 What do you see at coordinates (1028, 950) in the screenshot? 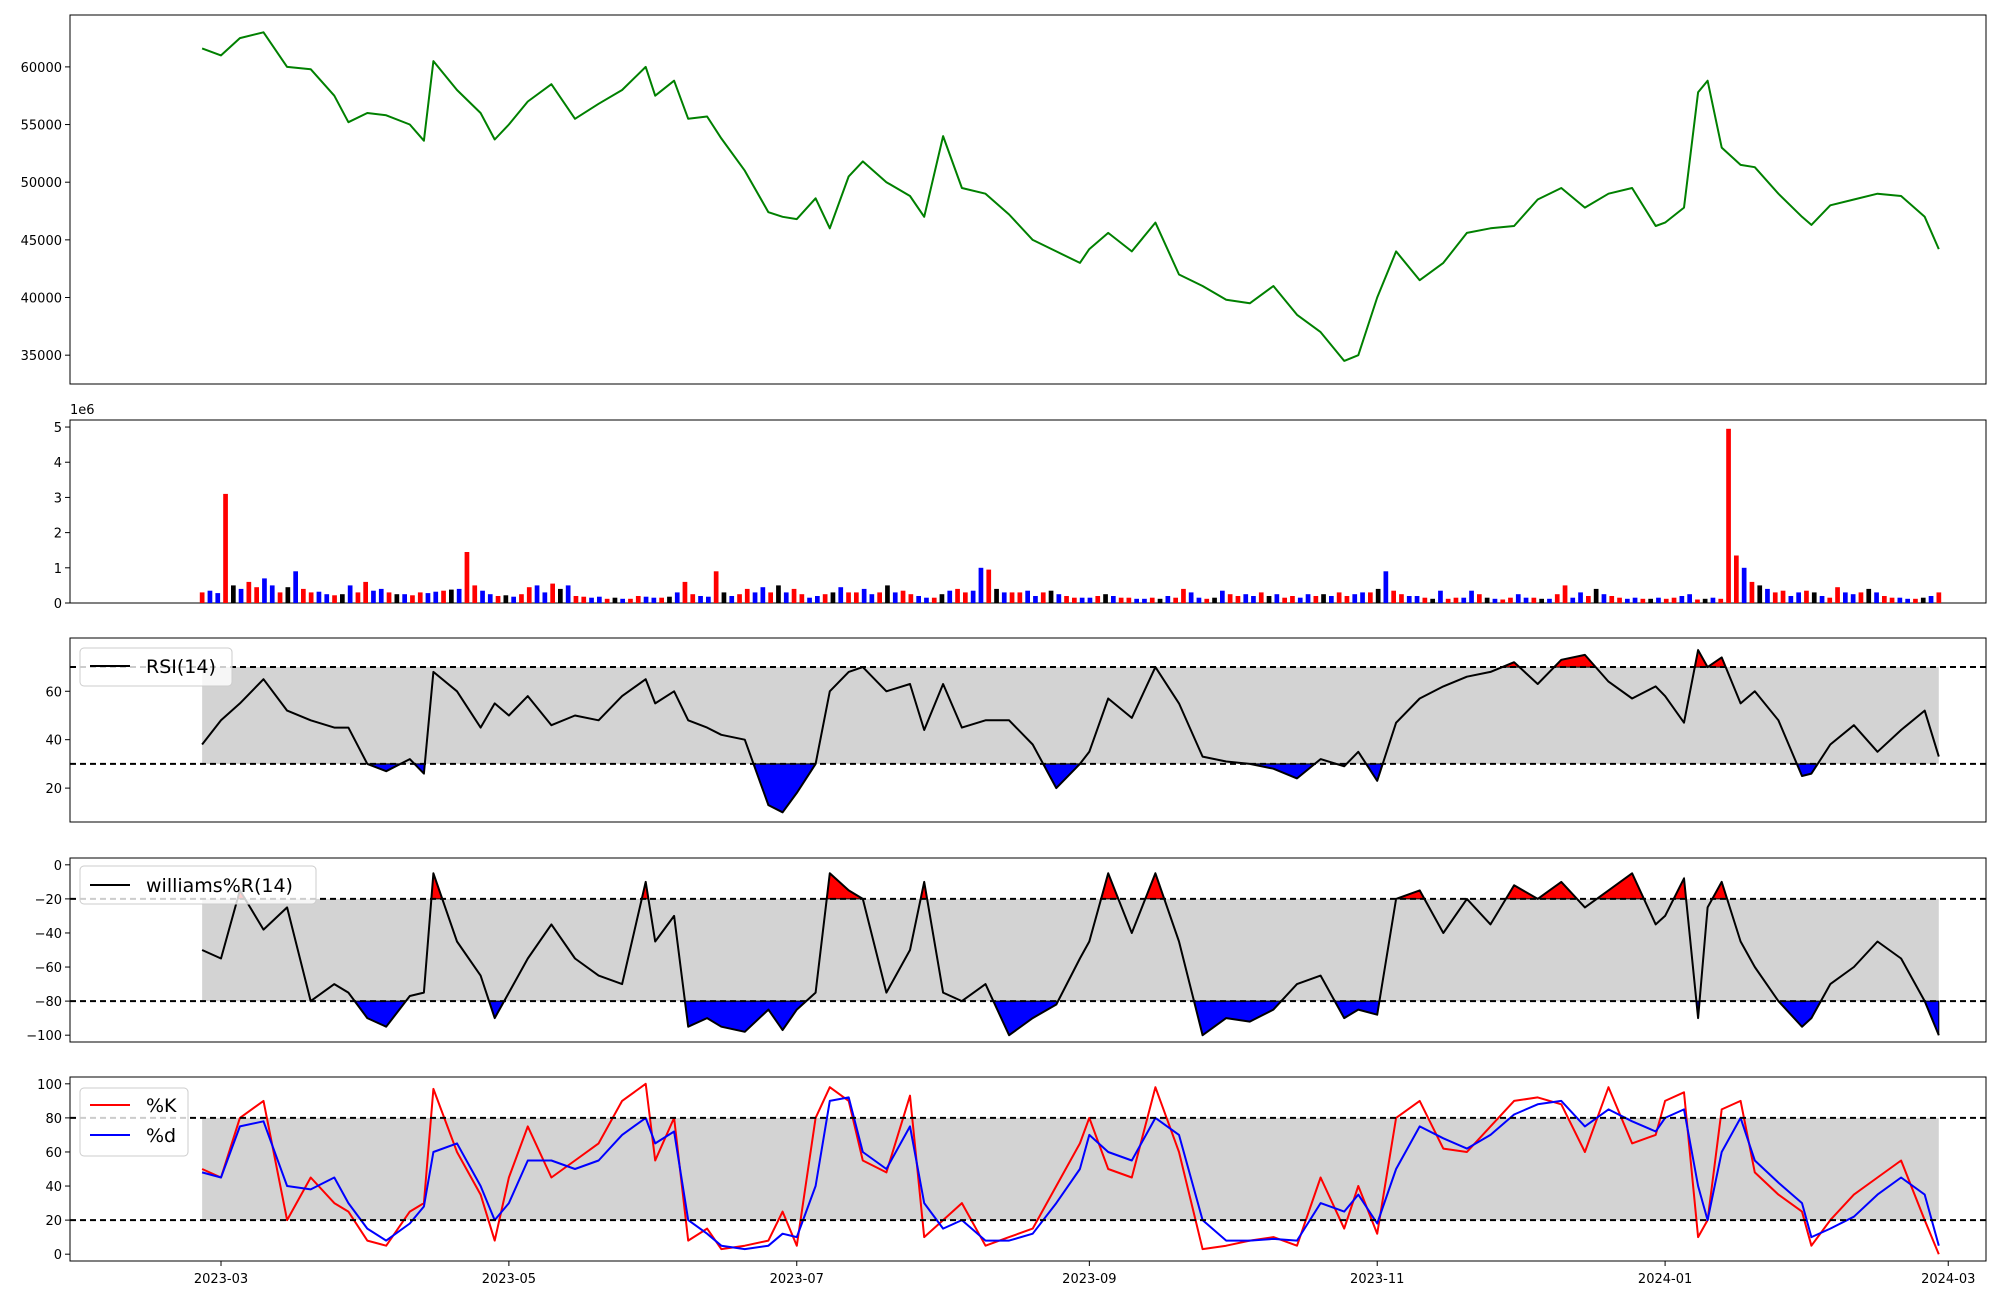
I see `williams-frame` at bounding box center [1028, 950].